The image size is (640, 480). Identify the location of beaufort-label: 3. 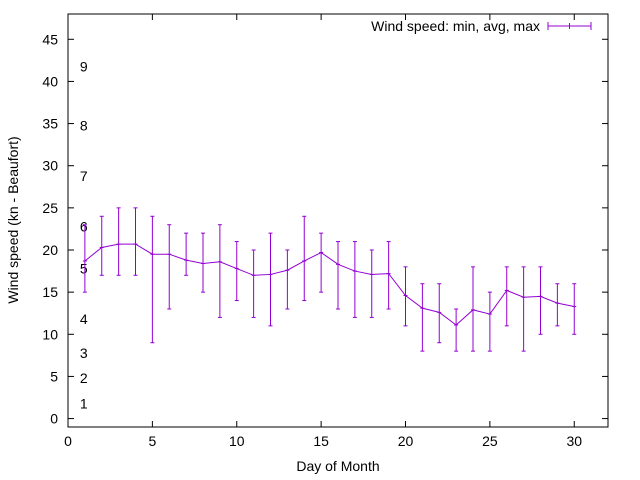
(84, 353).